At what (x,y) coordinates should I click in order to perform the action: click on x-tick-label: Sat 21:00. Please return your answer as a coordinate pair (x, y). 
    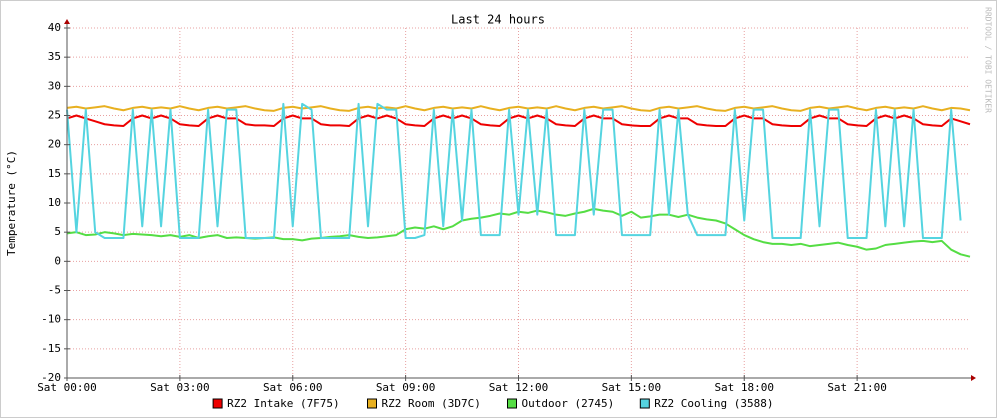
    Looking at the image, I should click on (857, 387).